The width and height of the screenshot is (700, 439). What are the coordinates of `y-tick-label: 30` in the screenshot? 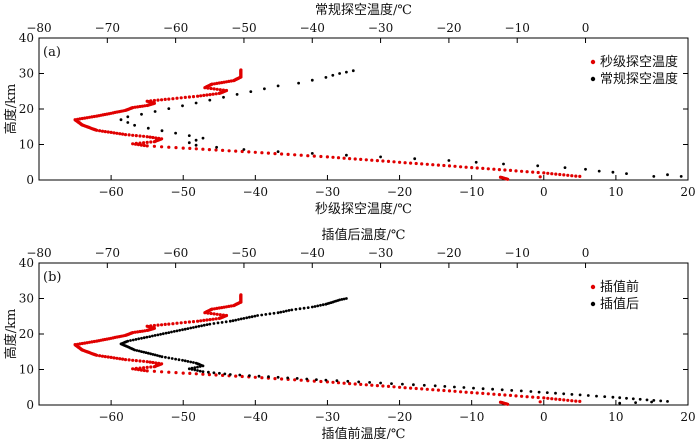 It's located at (26, 74).